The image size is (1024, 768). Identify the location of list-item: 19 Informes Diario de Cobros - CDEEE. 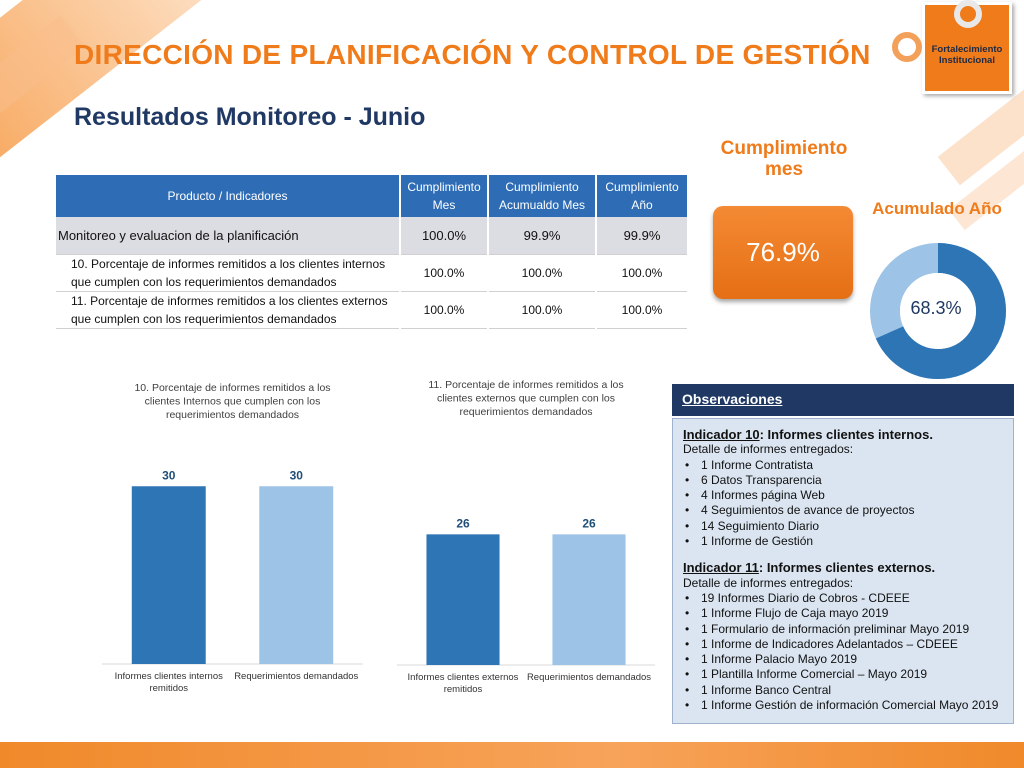
(843, 599).